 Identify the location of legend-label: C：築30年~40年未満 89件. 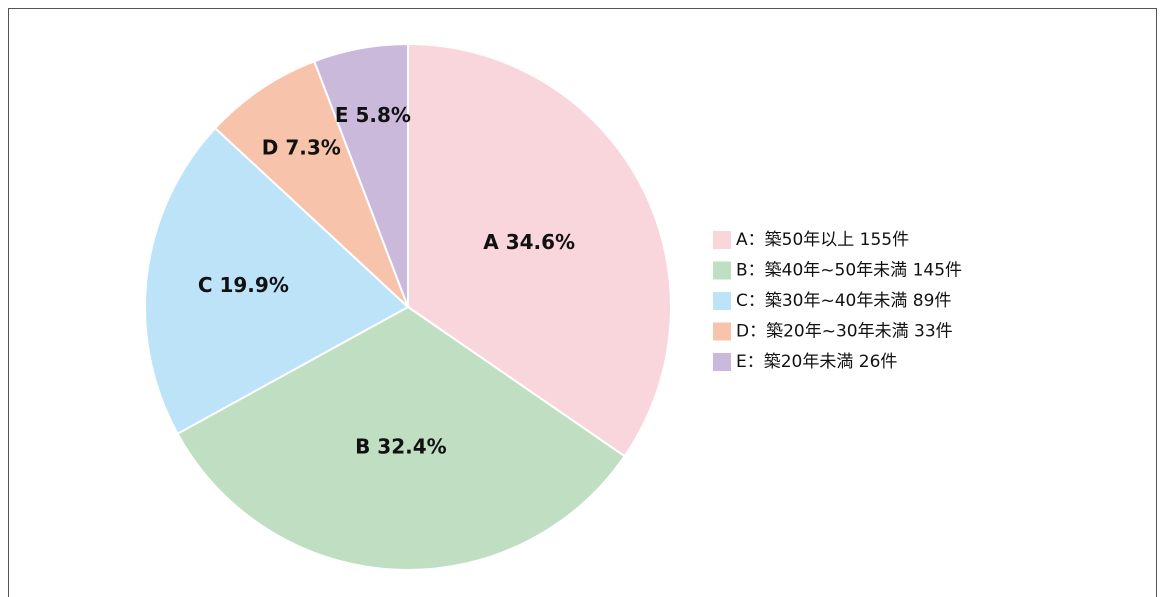
(843, 301).